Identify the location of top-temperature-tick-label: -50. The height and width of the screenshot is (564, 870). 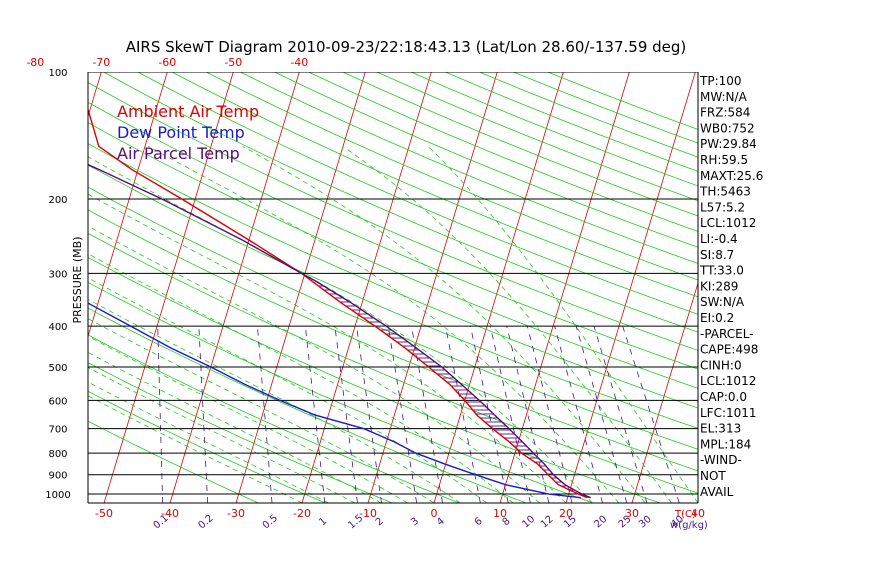
(233, 62).